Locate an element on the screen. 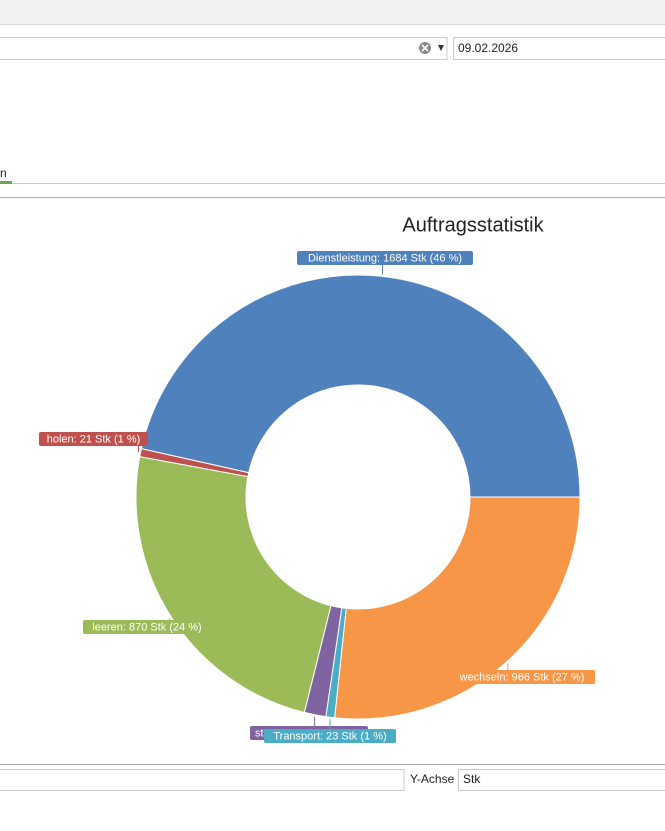  toolbar is located at coordinates (332, 12).